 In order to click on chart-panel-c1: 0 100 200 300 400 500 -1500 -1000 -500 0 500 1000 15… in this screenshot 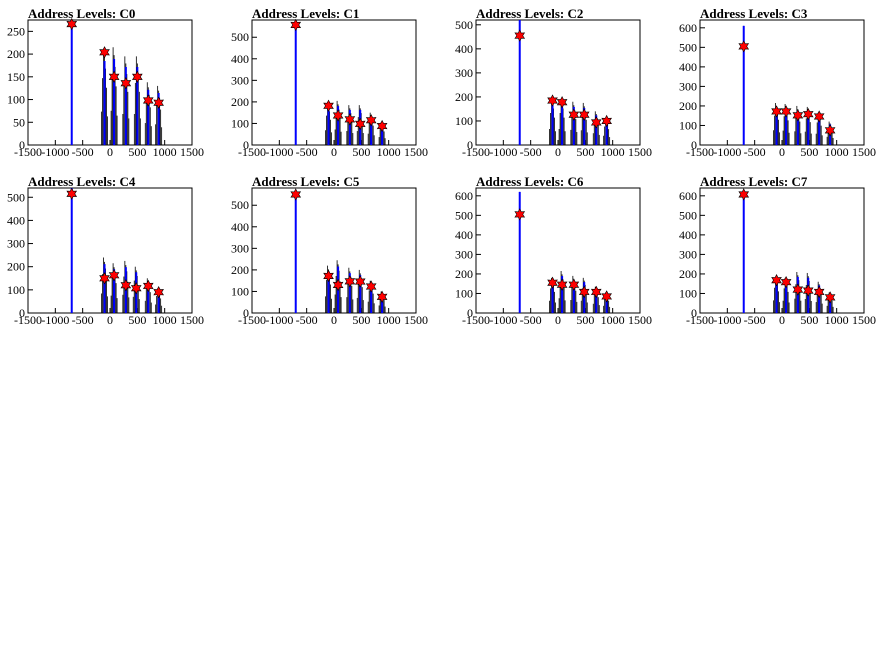, I will do `click(336, 84)`.